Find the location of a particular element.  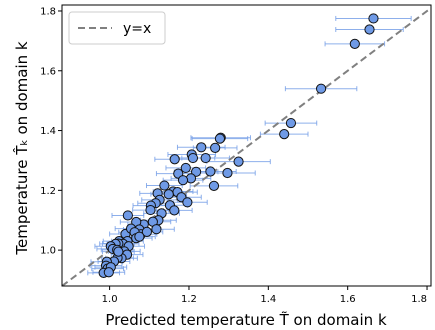

x-tick-label: 1.4 is located at coordinates (268, 299).